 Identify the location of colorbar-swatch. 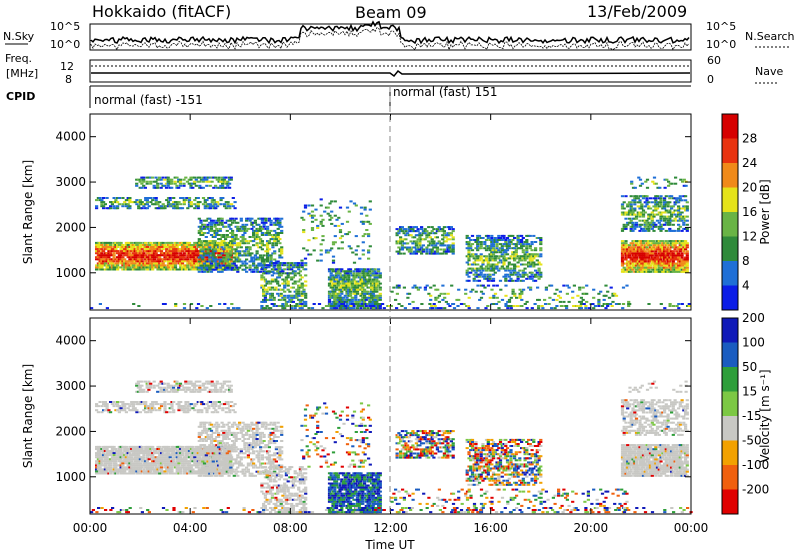
(730, 273).